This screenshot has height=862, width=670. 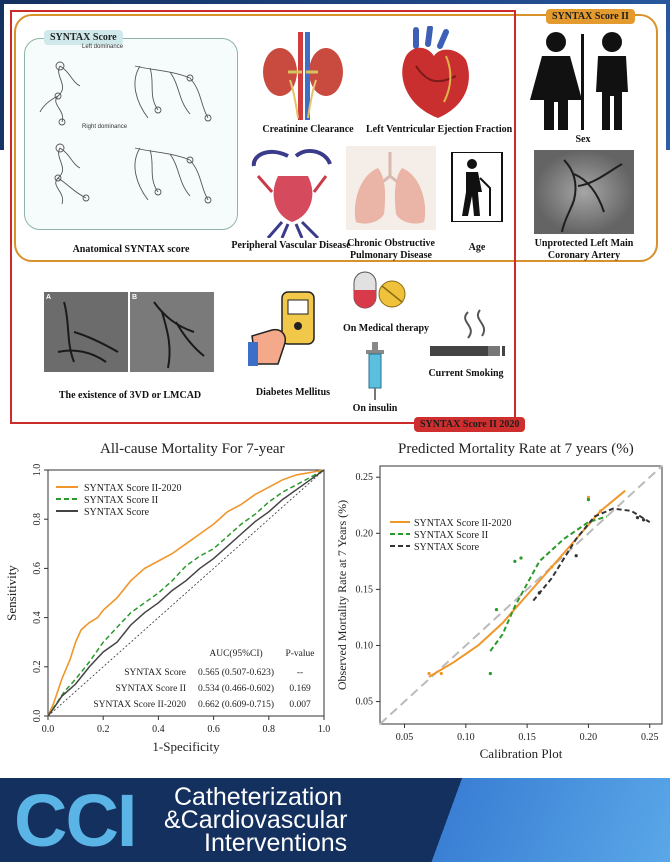 I want to click on auc-table-header: P-value, so click(x=299, y=654).